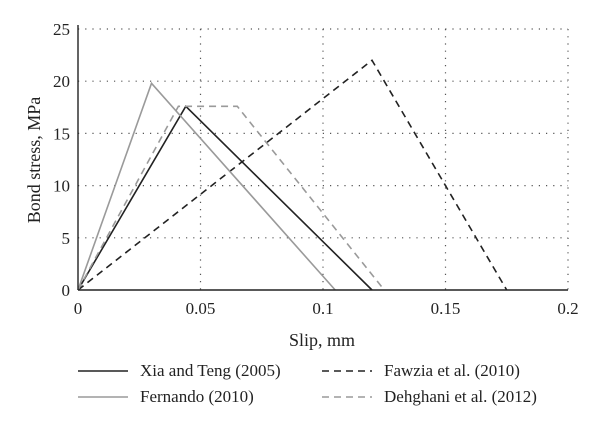 Image resolution: width=600 pixels, height=432 pixels. Describe the element at coordinates (78, 308) in the screenshot. I see `x-tick-label: 0` at that location.